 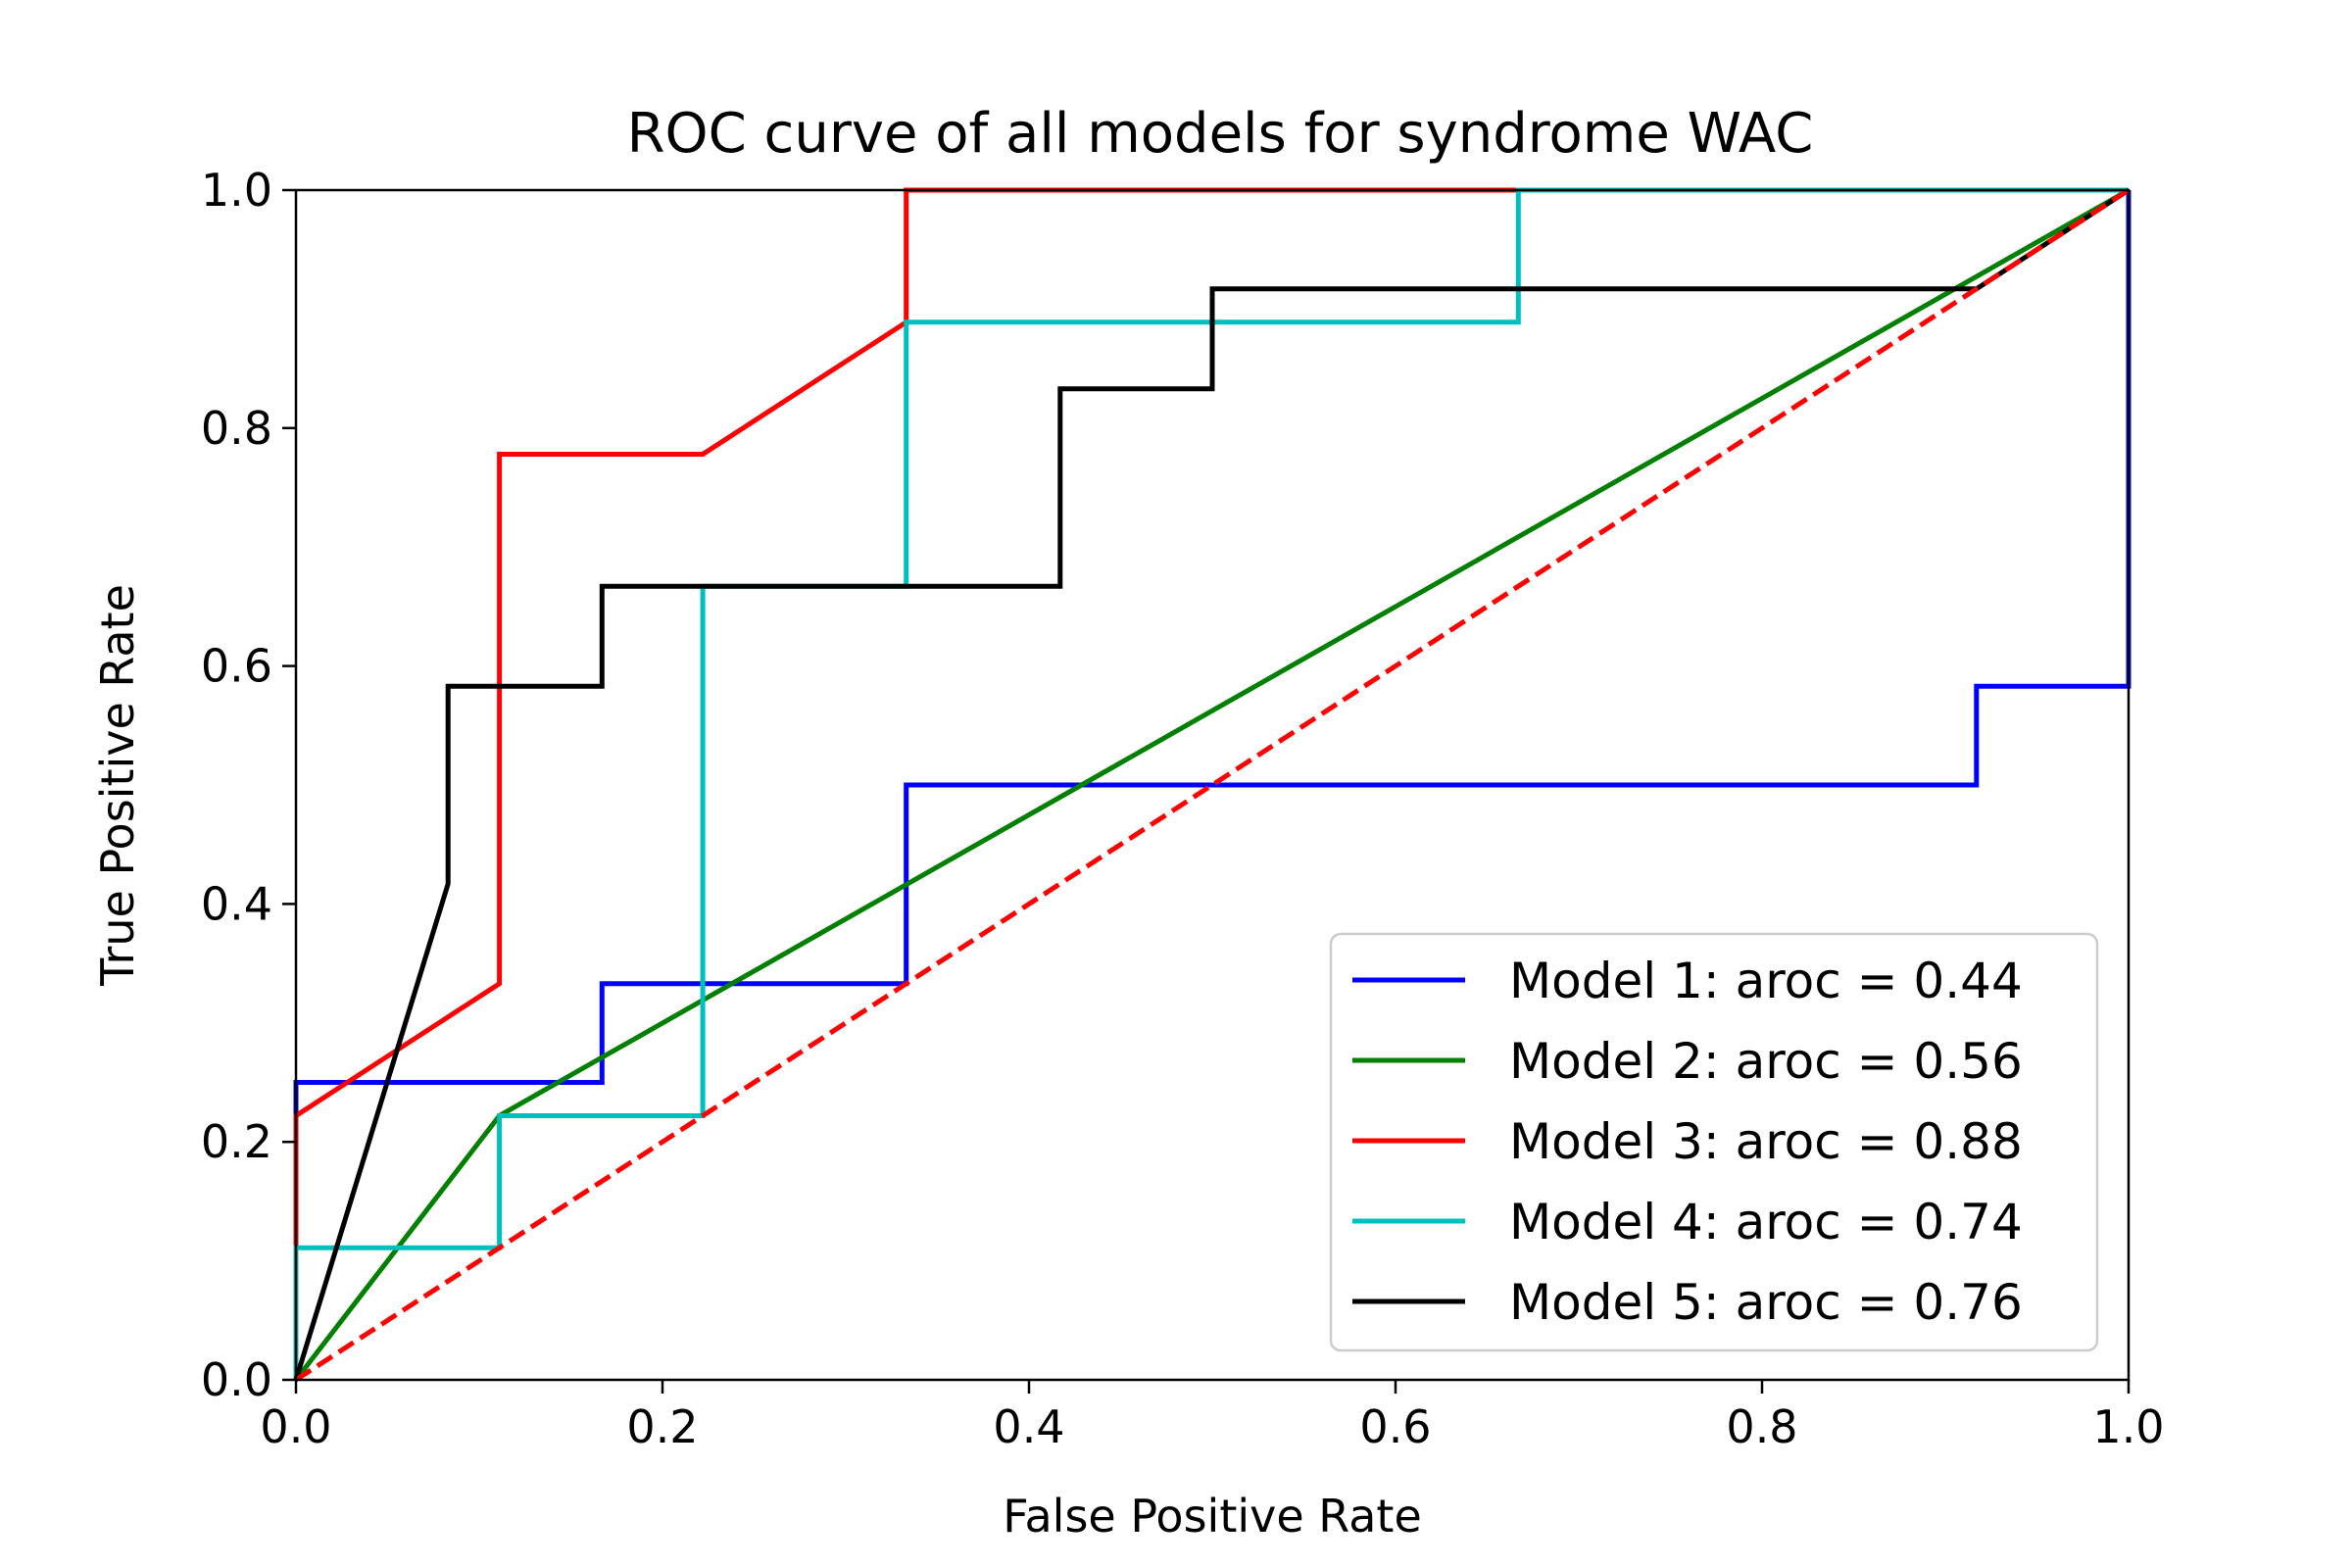 What do you see at coordinates (236, 1141) in the screenshot?
I see `y-tick-label: 0.2` at bounding box center [236, 1141].